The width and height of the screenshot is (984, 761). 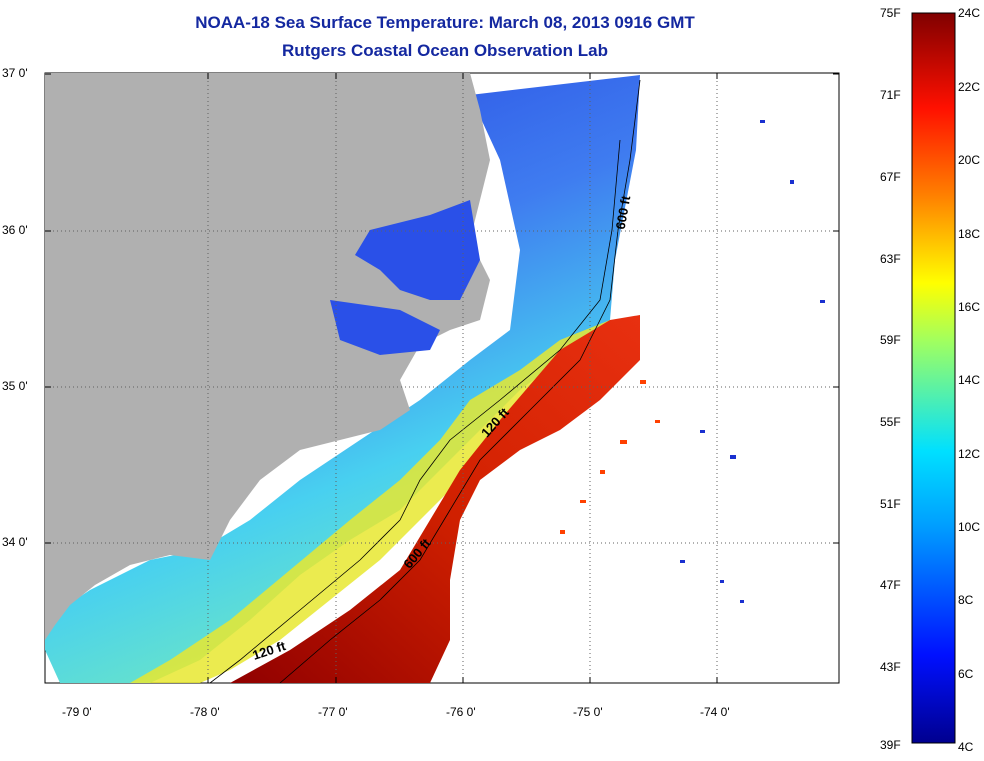 What do you see at coordinates (610, 457) in the screenshot?
I see `offshore-speckles` at bounding box center [610, 457].